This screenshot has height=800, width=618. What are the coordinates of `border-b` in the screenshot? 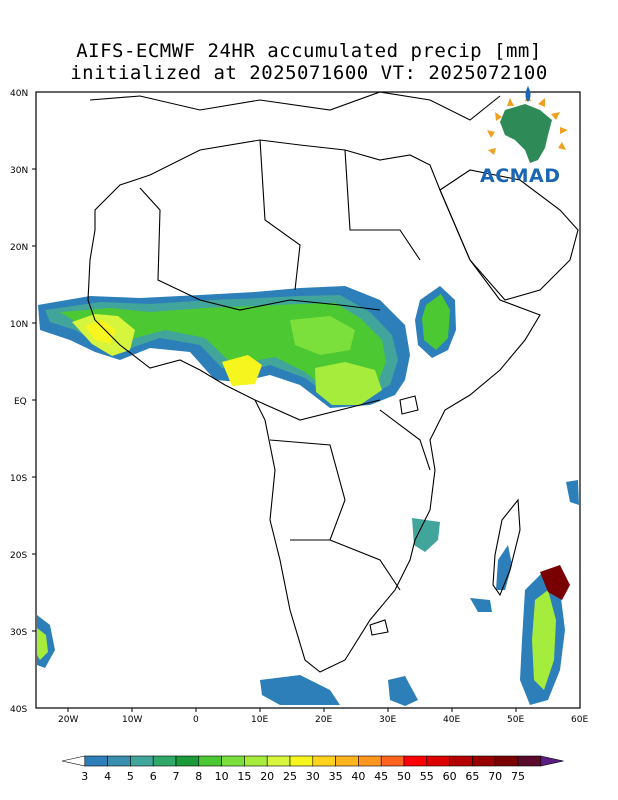 It's located at (280, 215).